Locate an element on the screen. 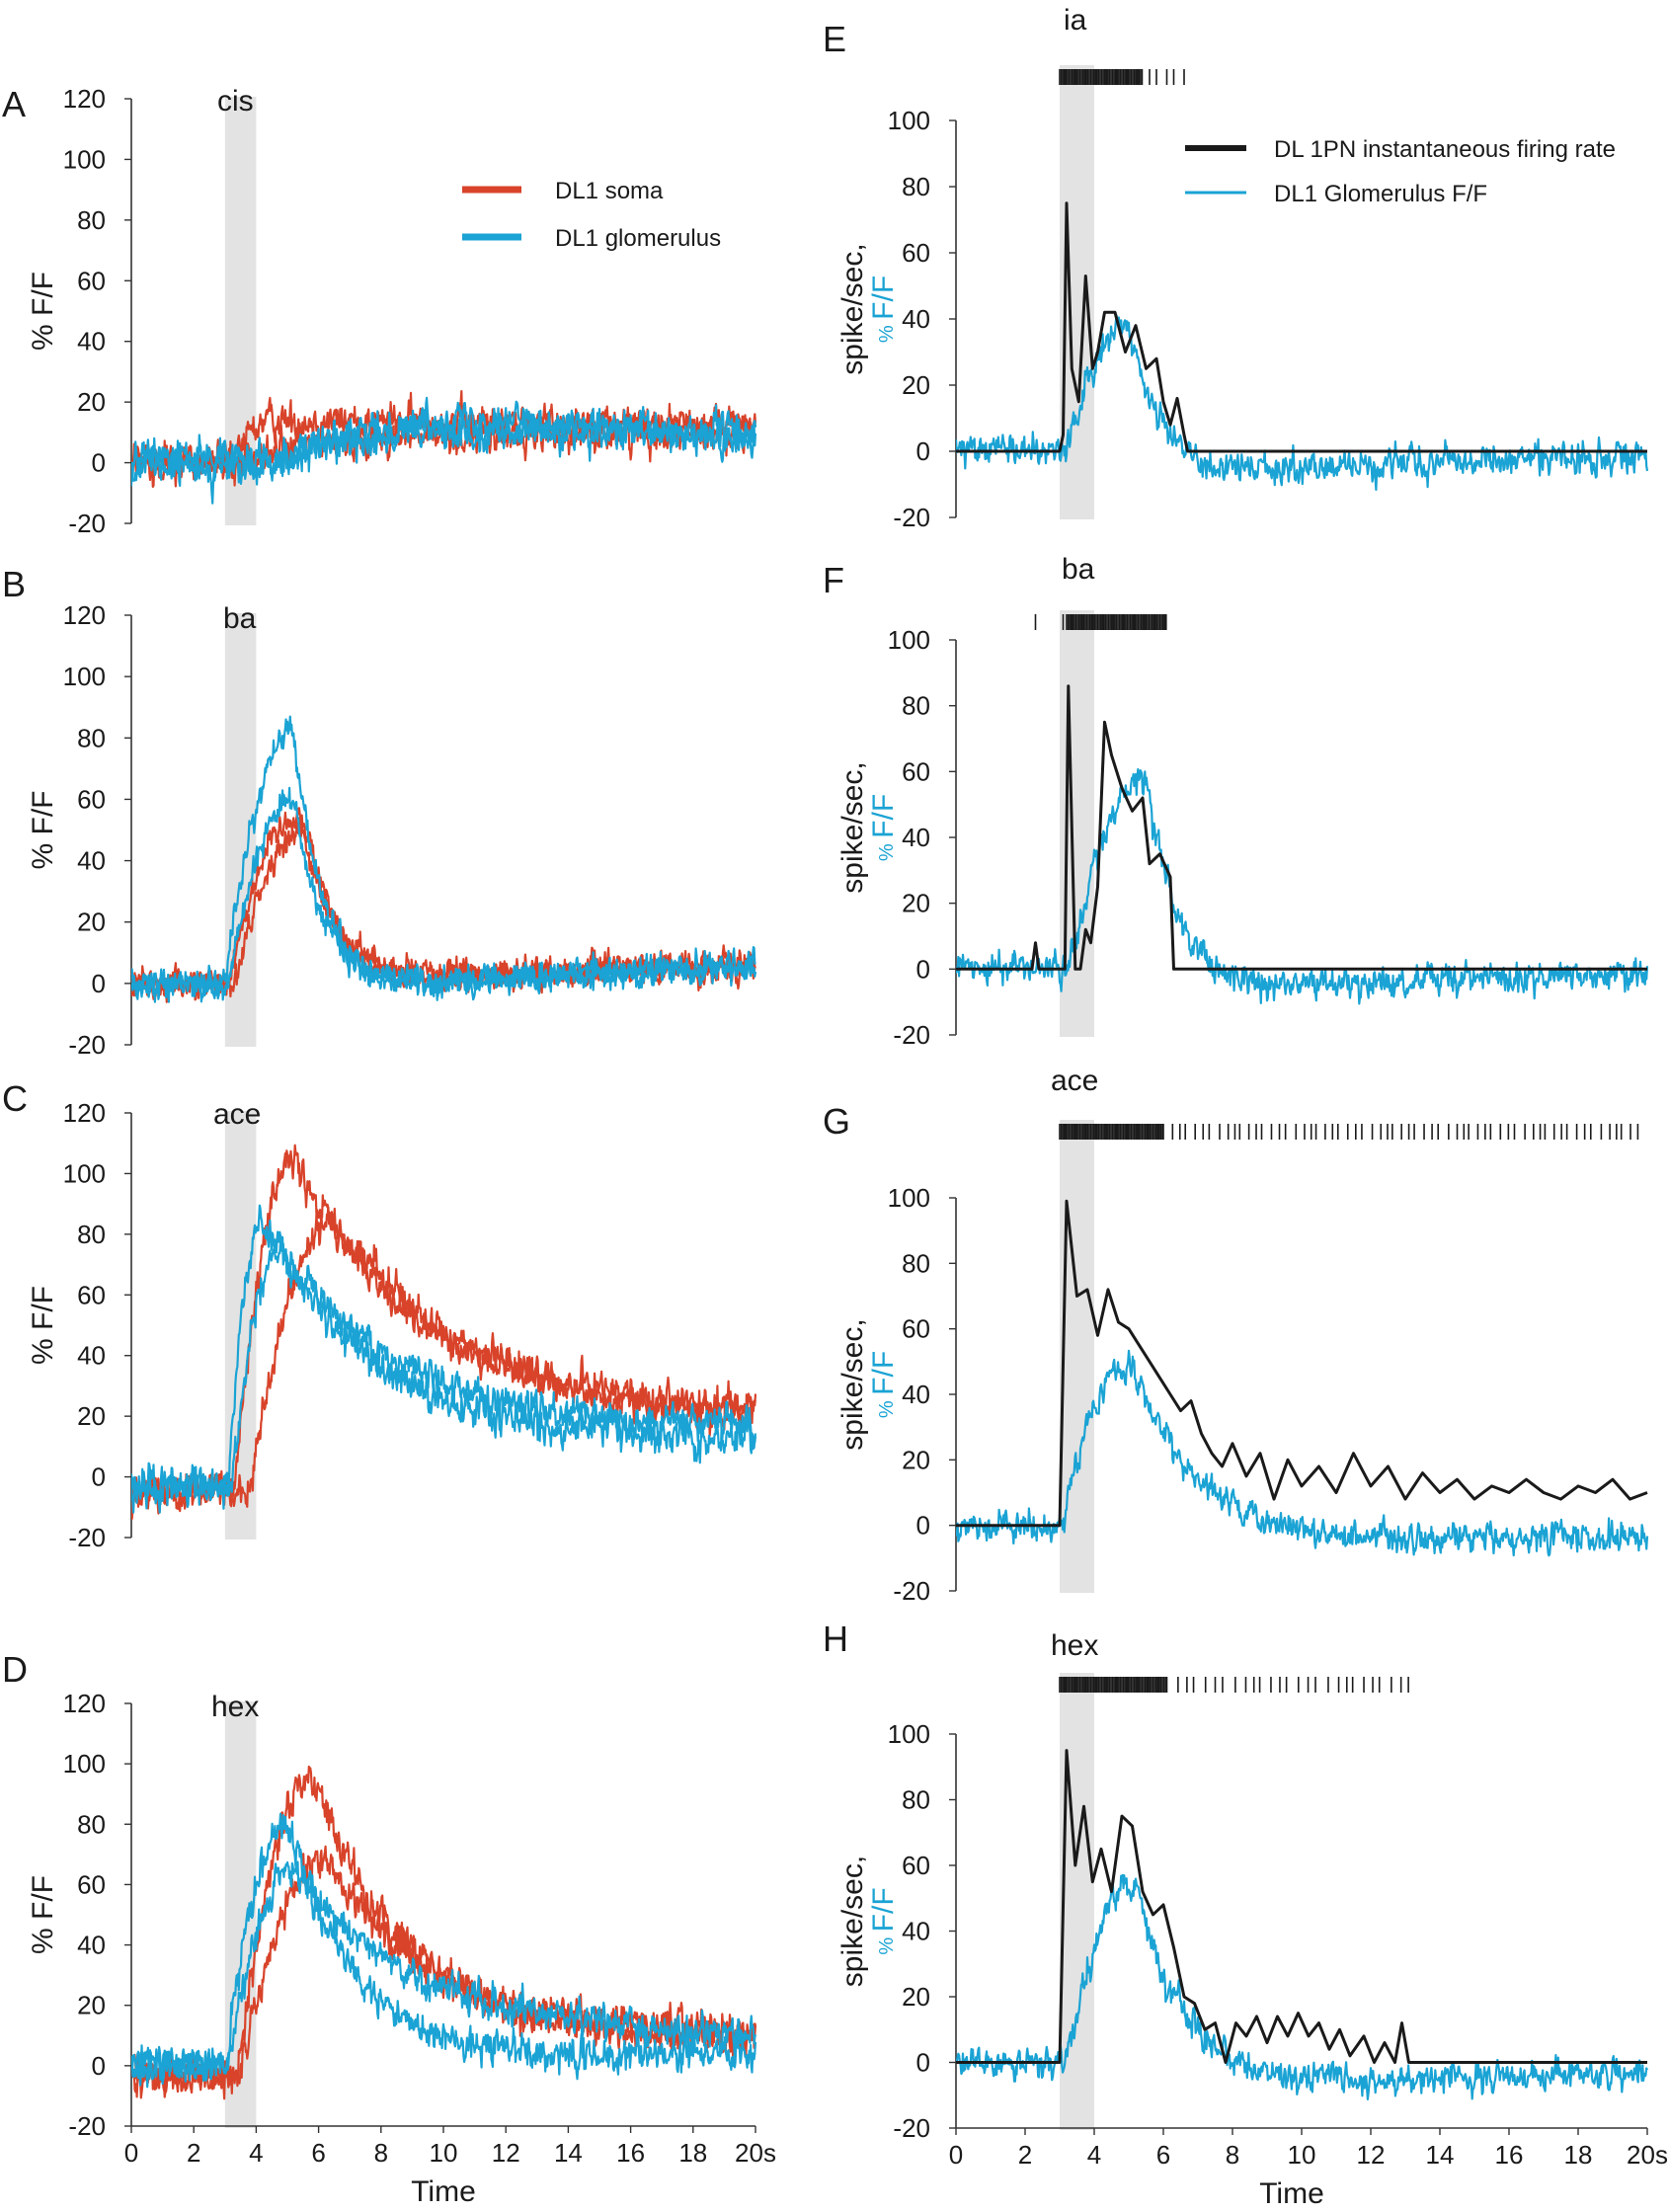 This screenshot has height=2212, width=1669. odor-label: ba is located at coordinates (1078, 570).